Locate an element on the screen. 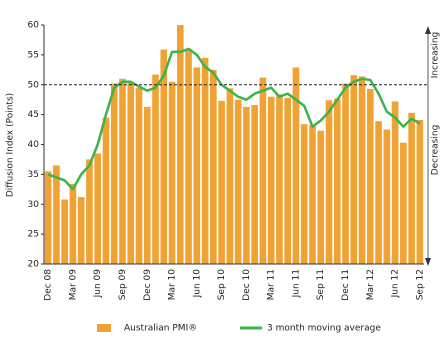 This screenshot has height=350, width=444. y-tick-label: 60 is located at coordinates (34, 26).